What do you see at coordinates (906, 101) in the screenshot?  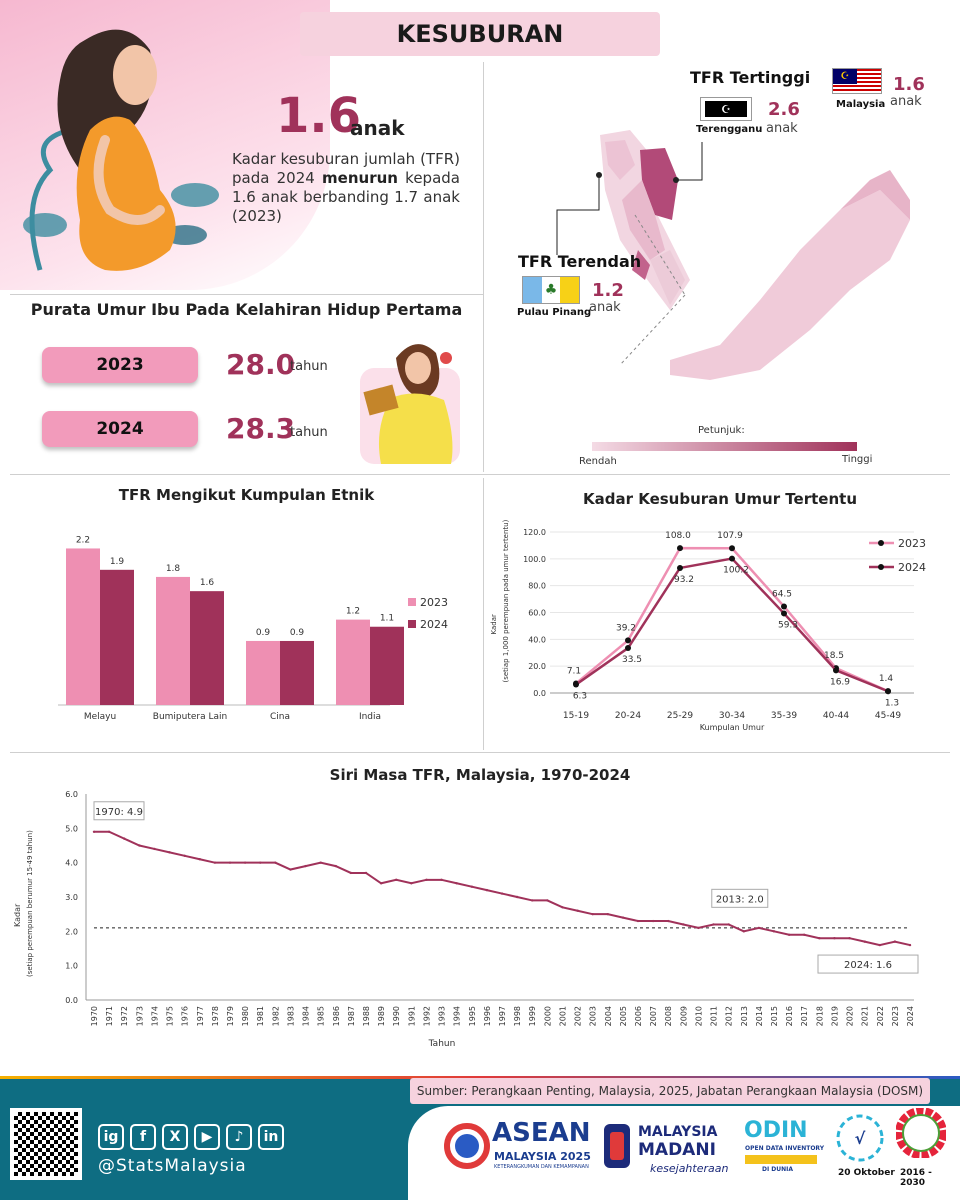 I see `national-unit: anak` at bounding box center [906, 101].